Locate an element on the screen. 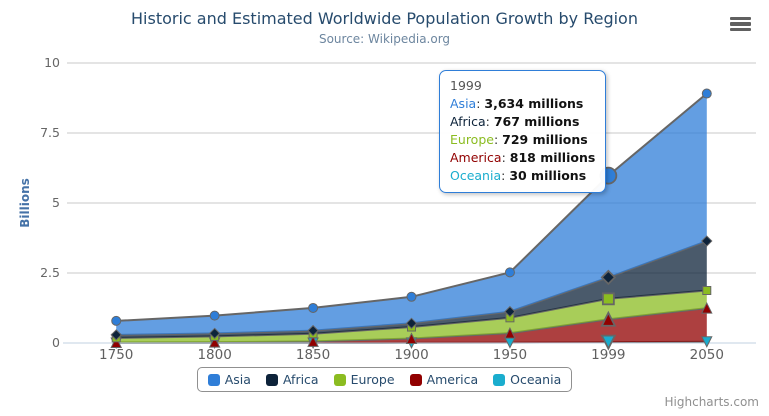  chart-subtitle: Source: Wikipedia.org is located at coordinates (384, 39).